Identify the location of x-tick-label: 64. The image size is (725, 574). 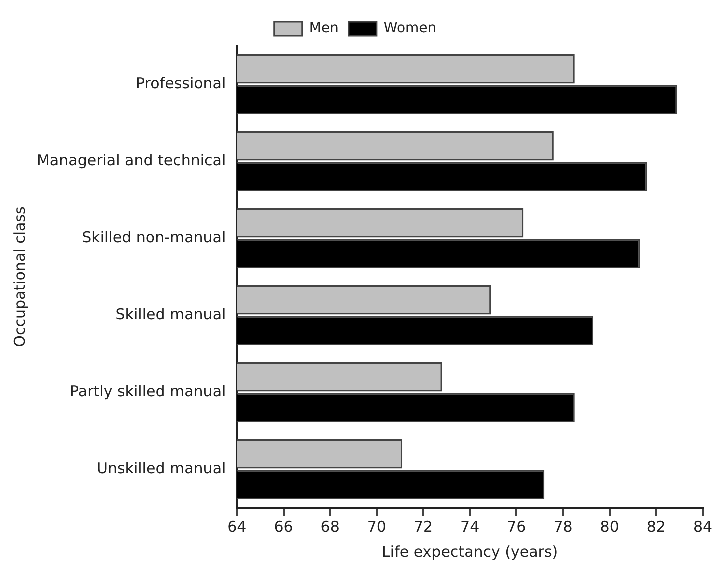
(237, 527).